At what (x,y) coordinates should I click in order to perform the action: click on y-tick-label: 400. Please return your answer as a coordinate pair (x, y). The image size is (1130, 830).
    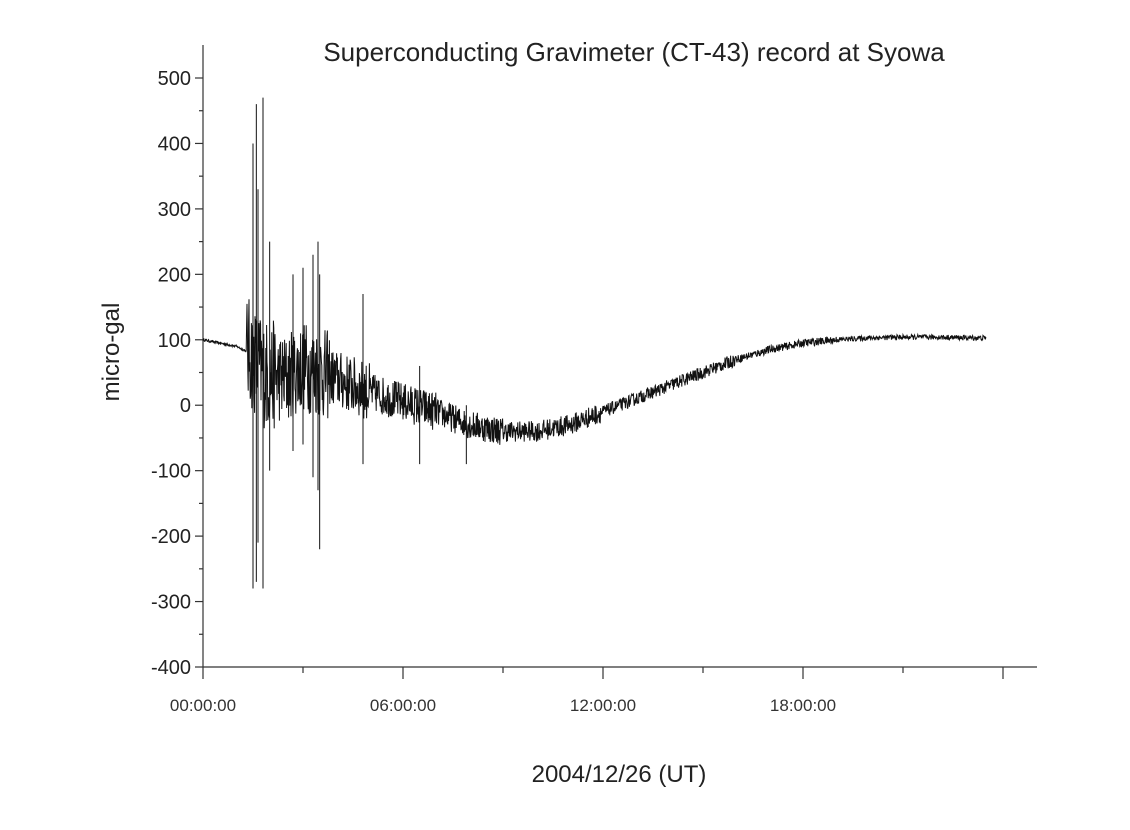
    Looking at the image, I should click on (174, 144).